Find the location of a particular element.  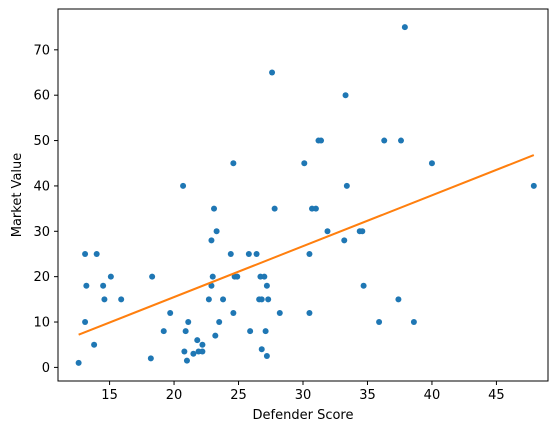

x-tick-label: 15 is located at coordinates (109, 395).